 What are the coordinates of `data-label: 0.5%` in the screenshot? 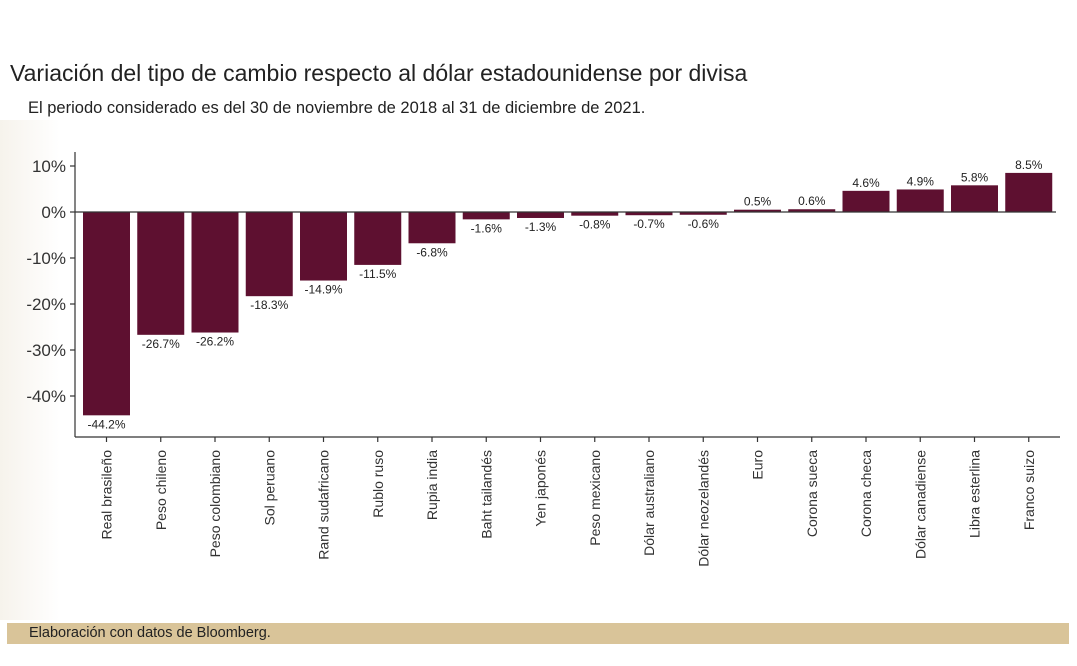 It's located at (758, 202).